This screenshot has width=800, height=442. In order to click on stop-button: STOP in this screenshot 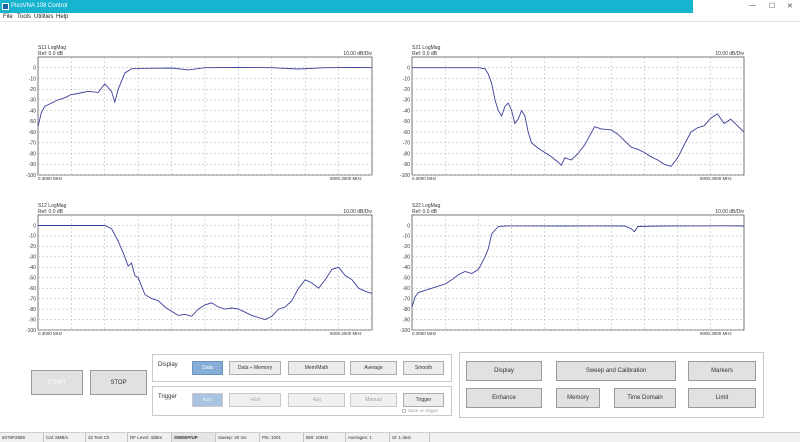, I will do `click(118, 382)`.